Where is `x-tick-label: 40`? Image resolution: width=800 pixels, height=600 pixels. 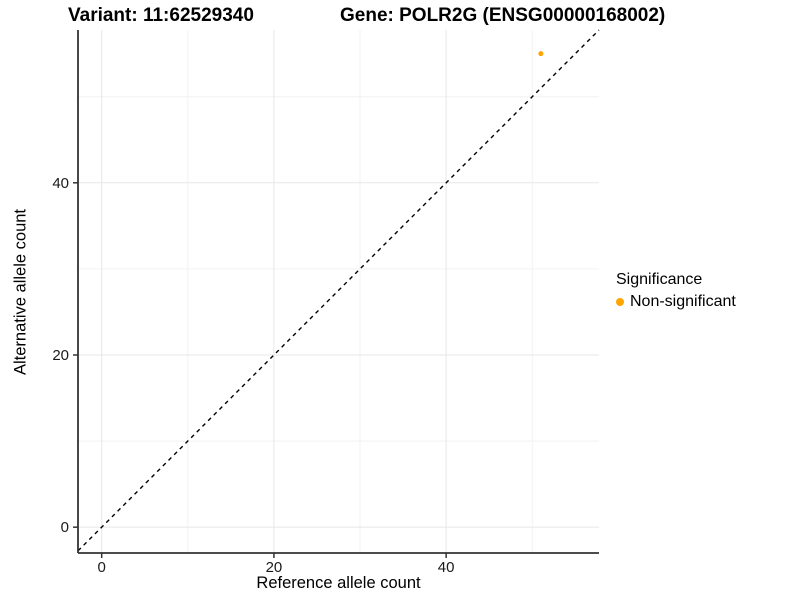 x-tick-label: 40 is located at coordinates (446, 567).